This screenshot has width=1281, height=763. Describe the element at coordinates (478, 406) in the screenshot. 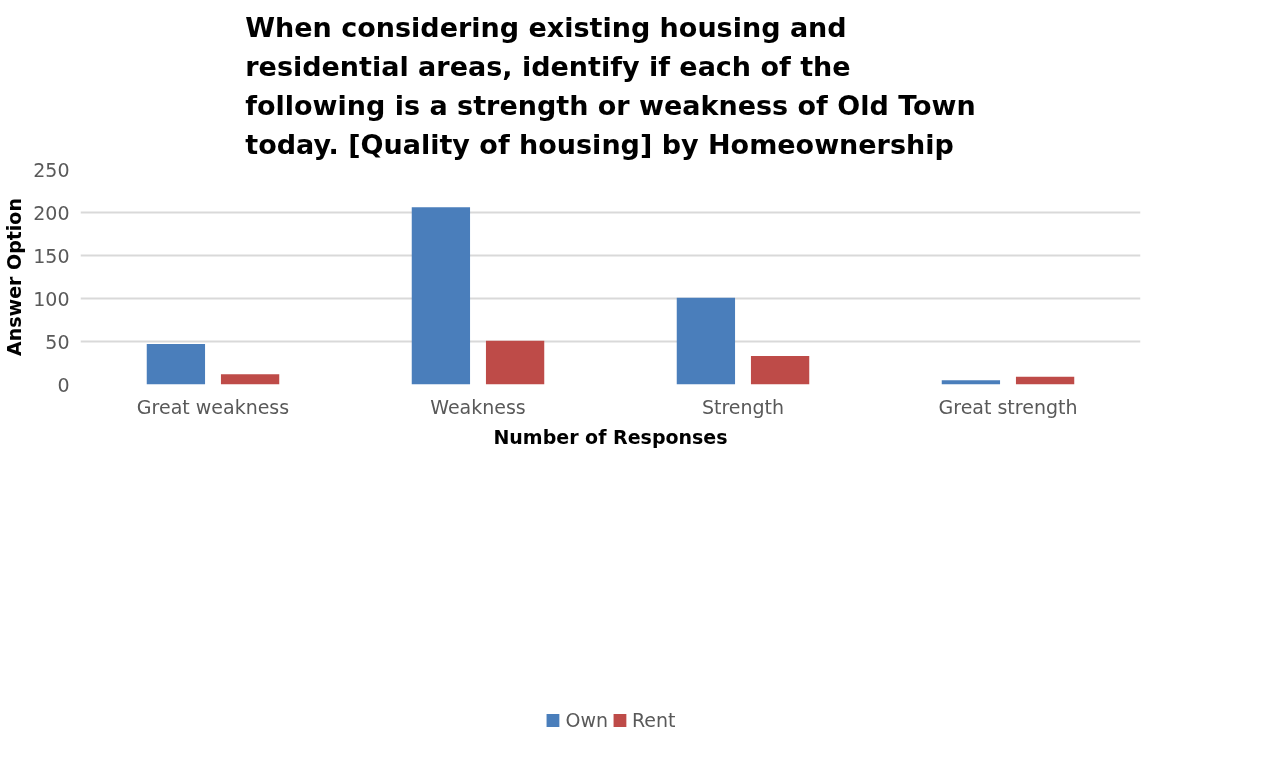

I see `x-tick-label: Weakness` at that location.